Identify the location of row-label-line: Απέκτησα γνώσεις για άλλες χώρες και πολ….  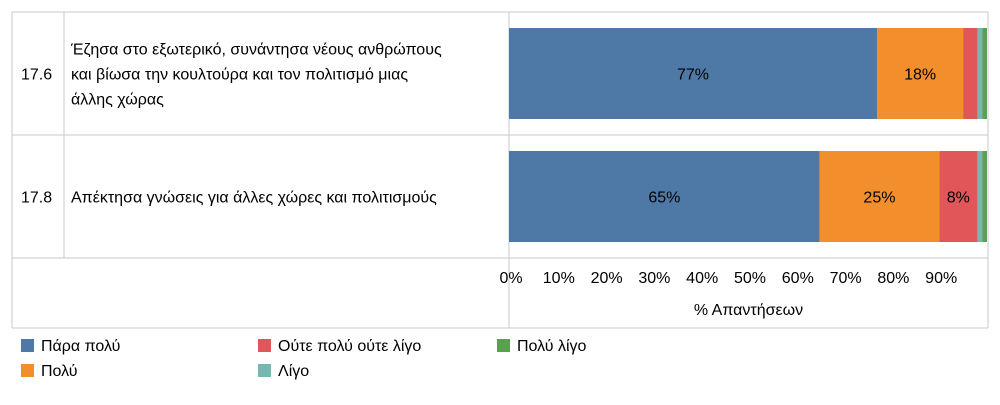
(254, 198).